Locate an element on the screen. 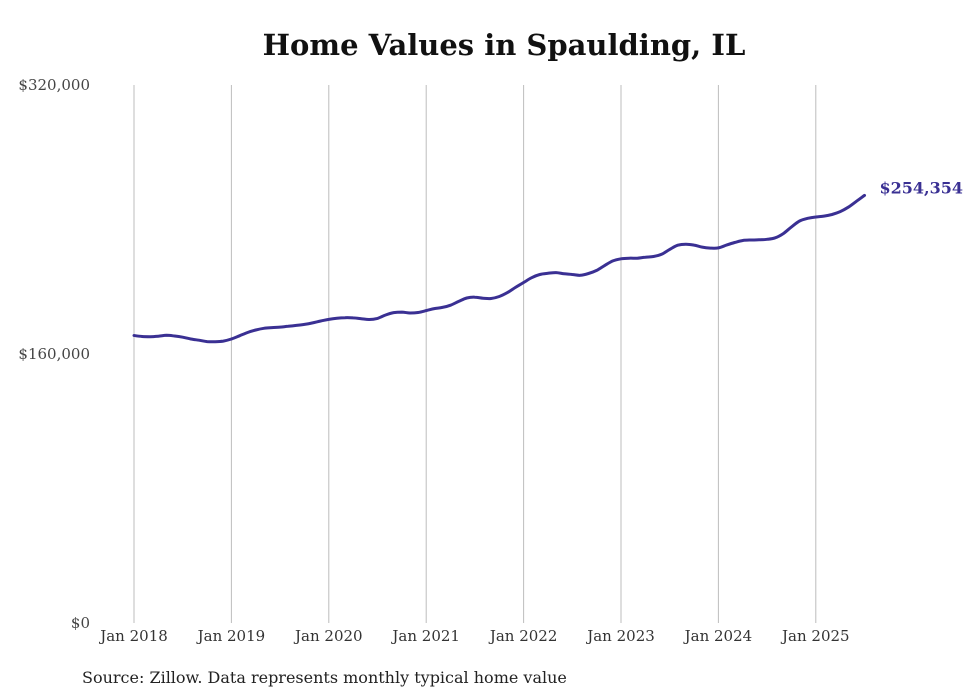 The image size is (980, 699). x-tick-label: Jan 2024 is located at coordinates (718, 636).